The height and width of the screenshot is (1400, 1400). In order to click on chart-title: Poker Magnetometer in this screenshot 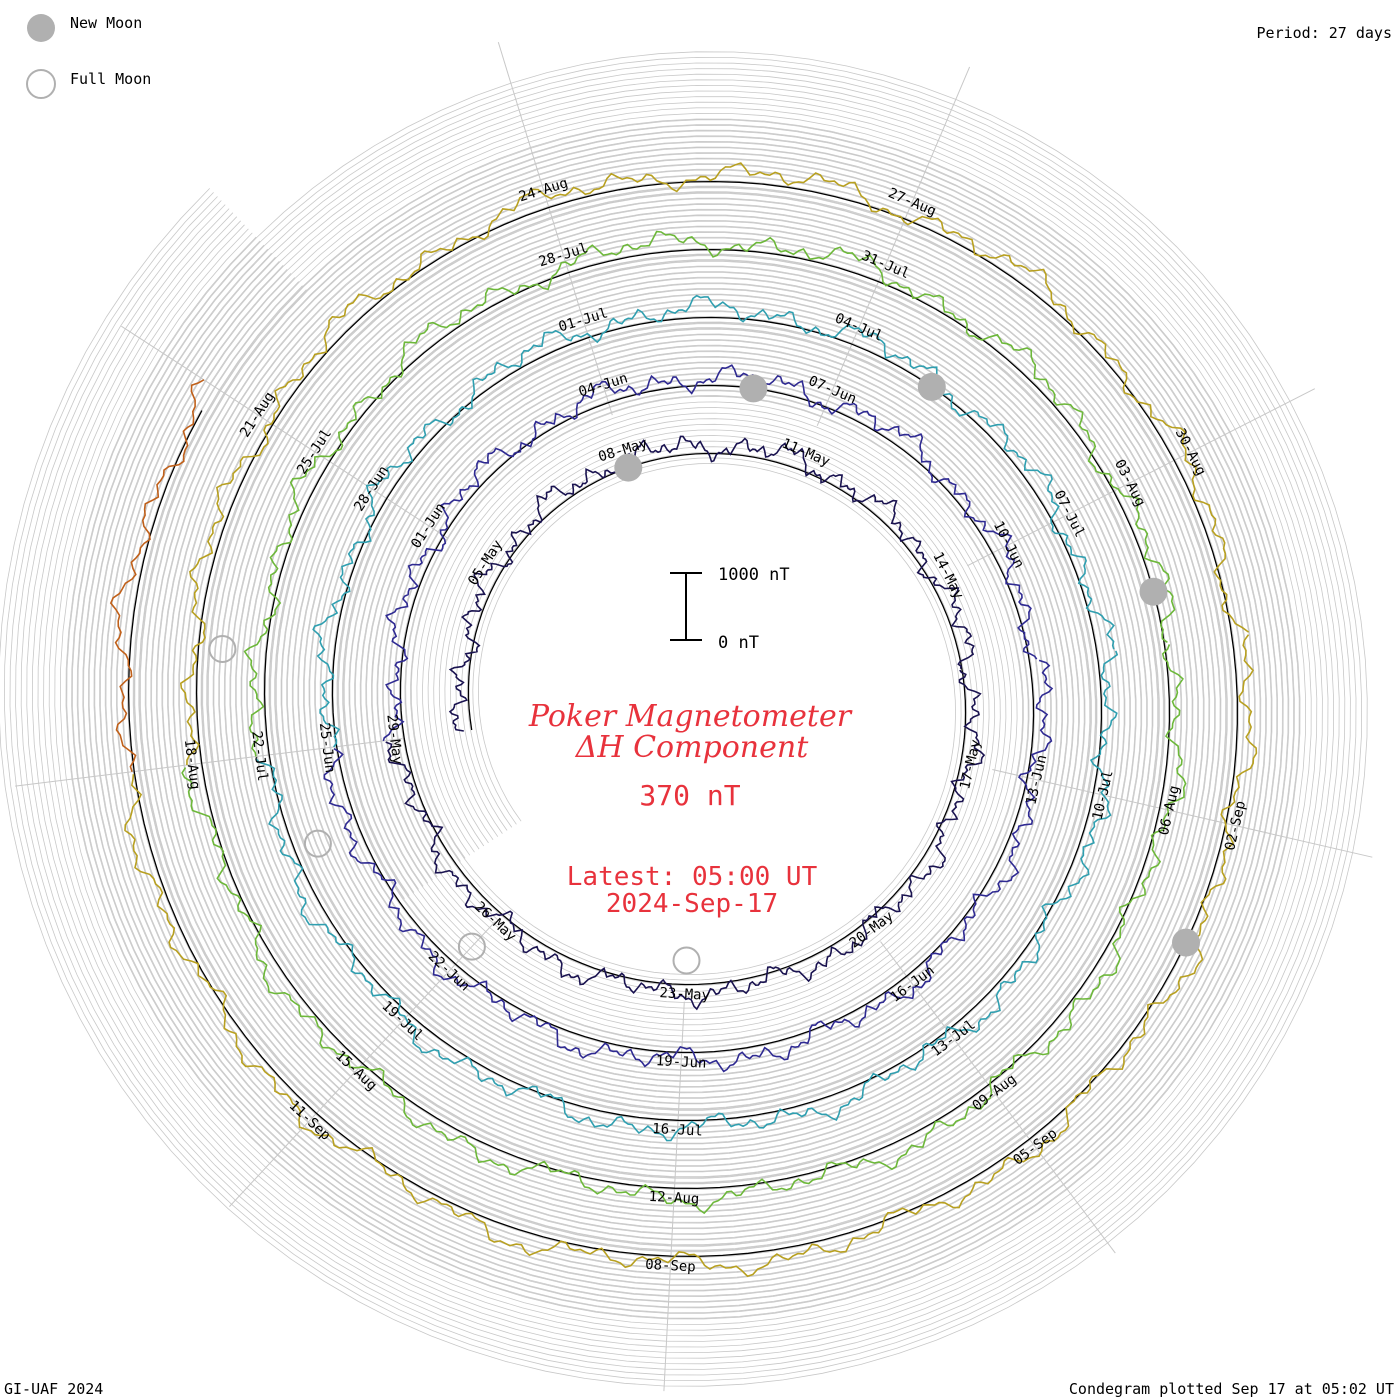, I will do `click(690, 716)`.